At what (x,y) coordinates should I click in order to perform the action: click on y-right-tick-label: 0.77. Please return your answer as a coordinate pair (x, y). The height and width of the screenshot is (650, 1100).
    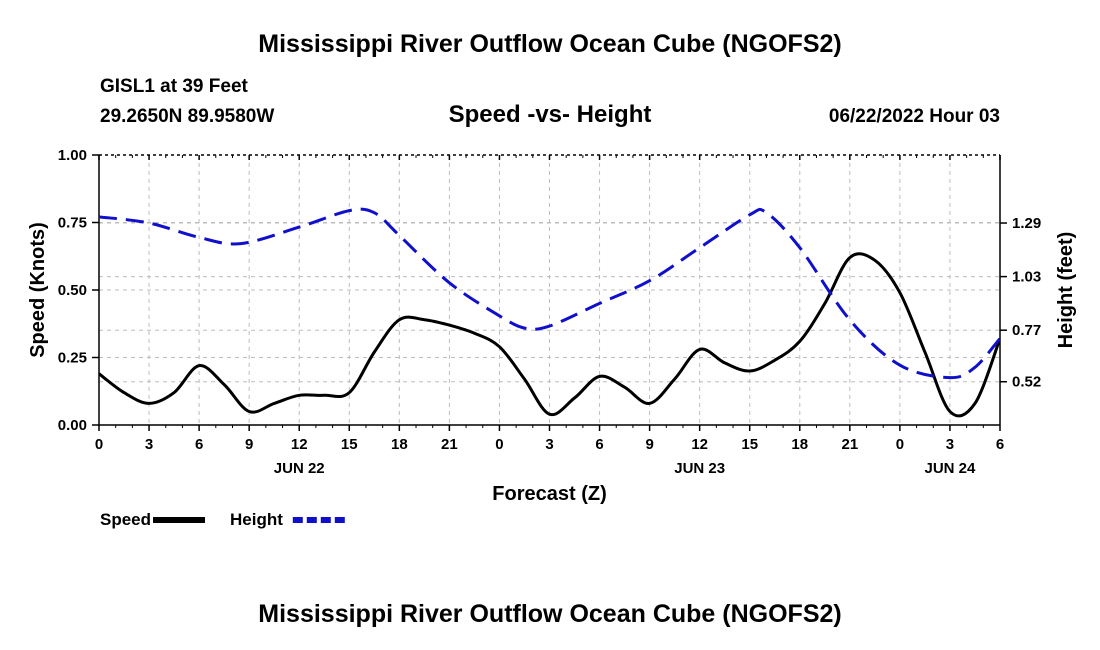
    Looking at the image, I should click on (1026, 330).